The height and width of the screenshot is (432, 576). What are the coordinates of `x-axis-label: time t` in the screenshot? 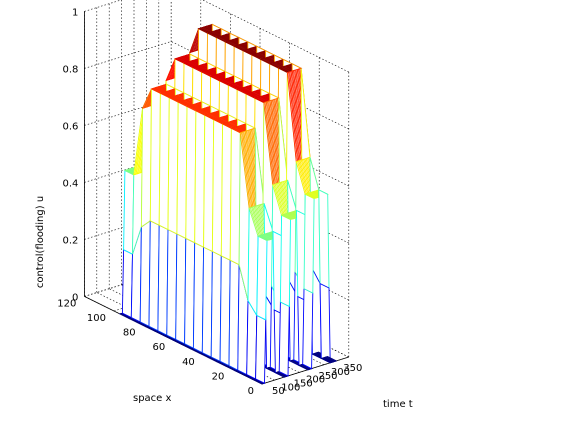 It's located at (398, 404).